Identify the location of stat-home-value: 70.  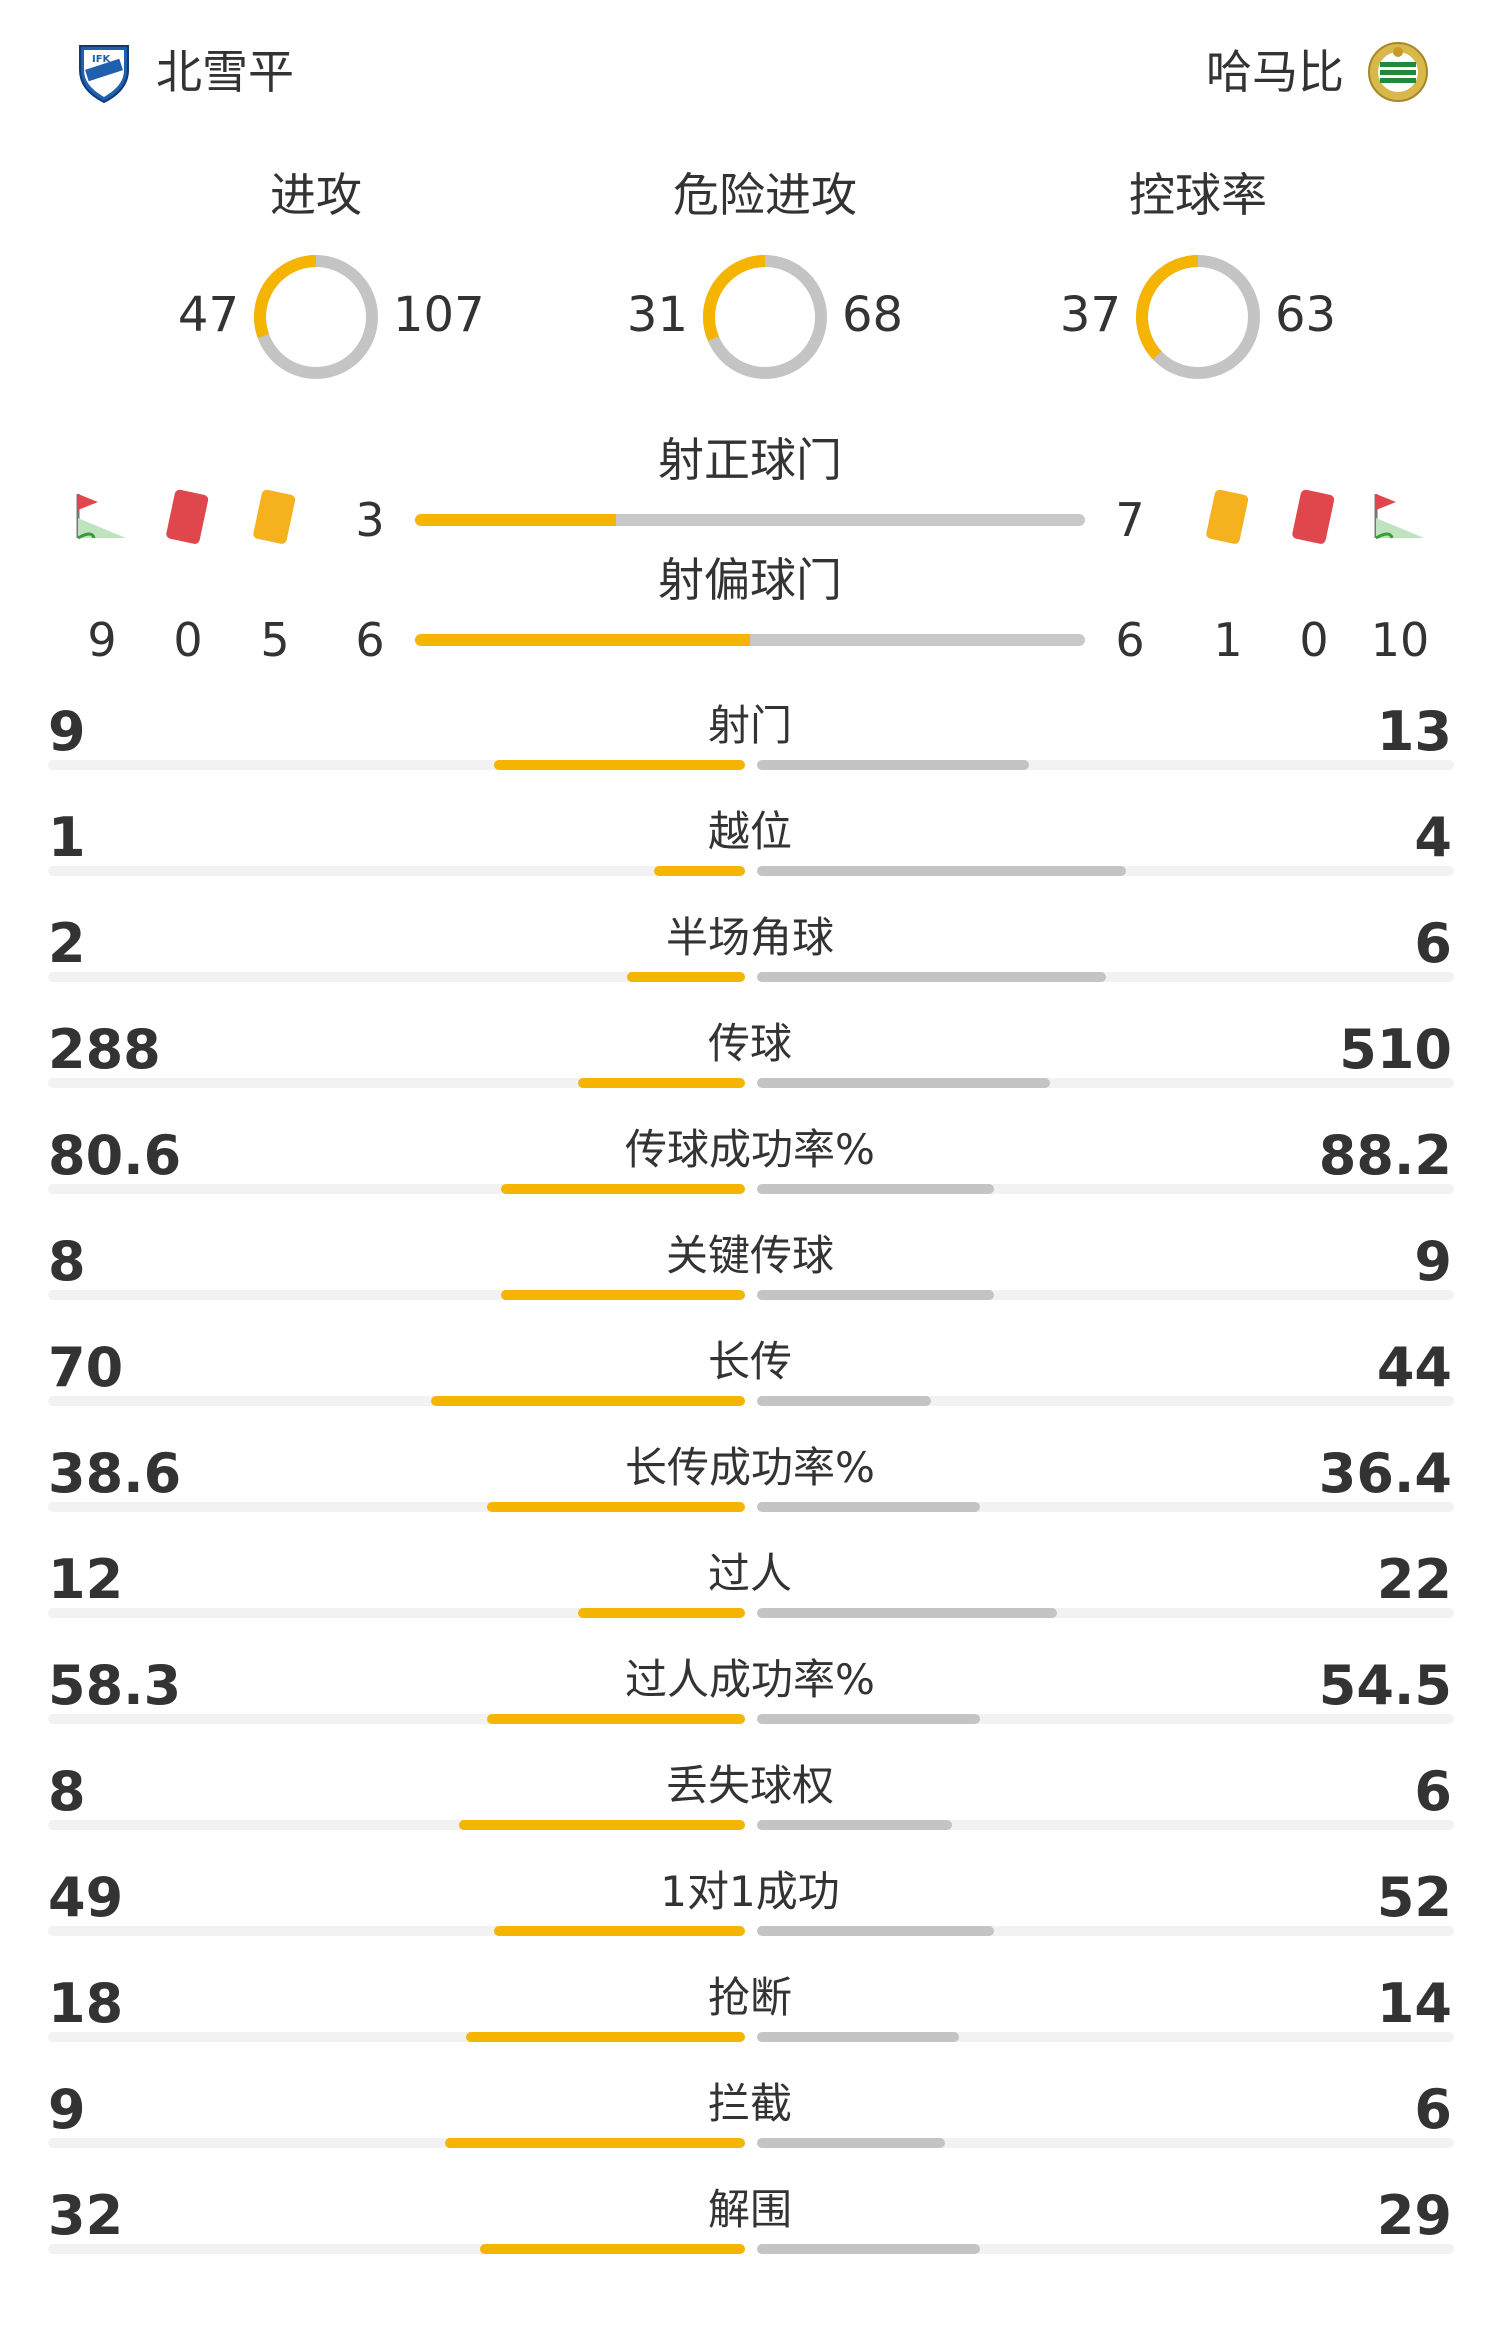
(86, 1367).